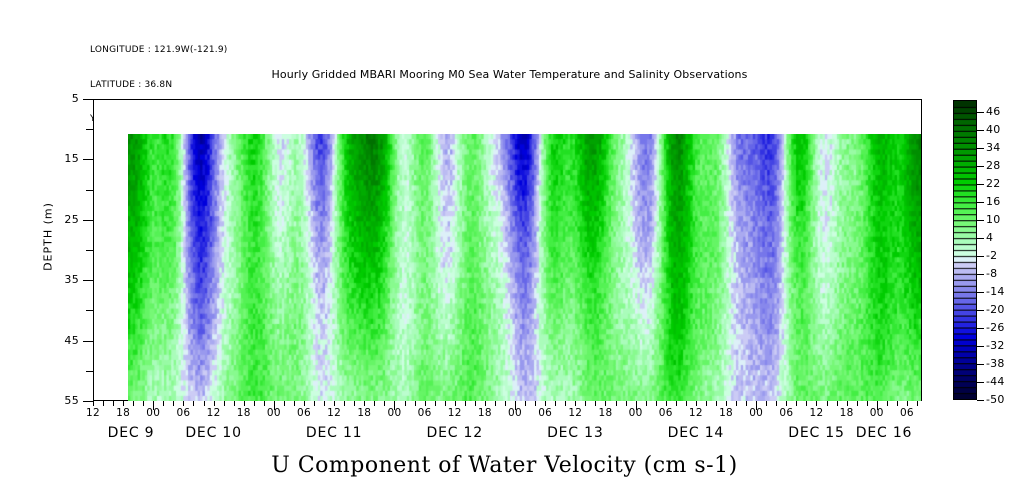 The image size is (1009, 504). What do you see at coordinates (993, 165) in the screenshot?
I see `colorbar-tick-label: 28` at bounding box center [993, 165].